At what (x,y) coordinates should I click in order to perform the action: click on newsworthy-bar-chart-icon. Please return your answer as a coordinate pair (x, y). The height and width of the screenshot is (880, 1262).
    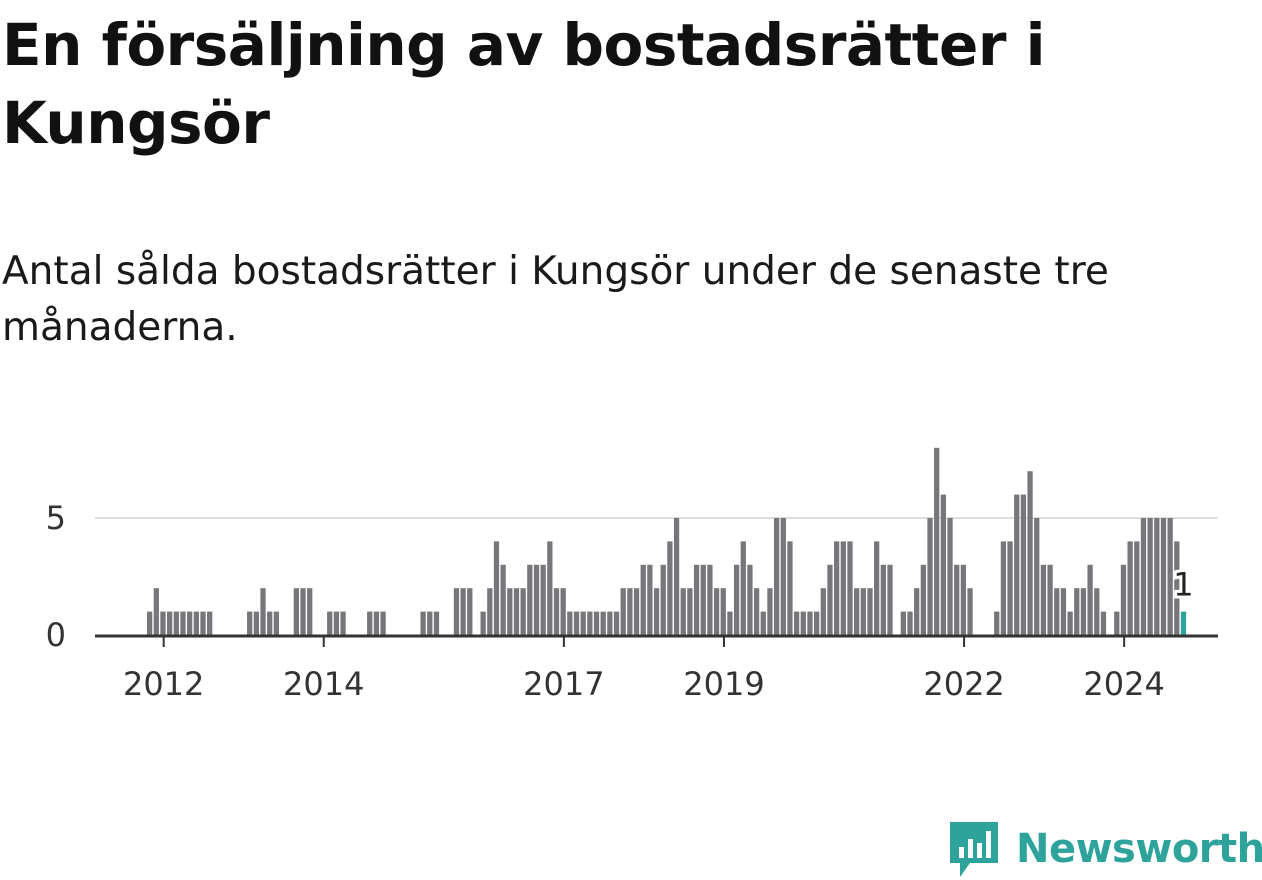
    Looking at the image, I should click on (974, 849).